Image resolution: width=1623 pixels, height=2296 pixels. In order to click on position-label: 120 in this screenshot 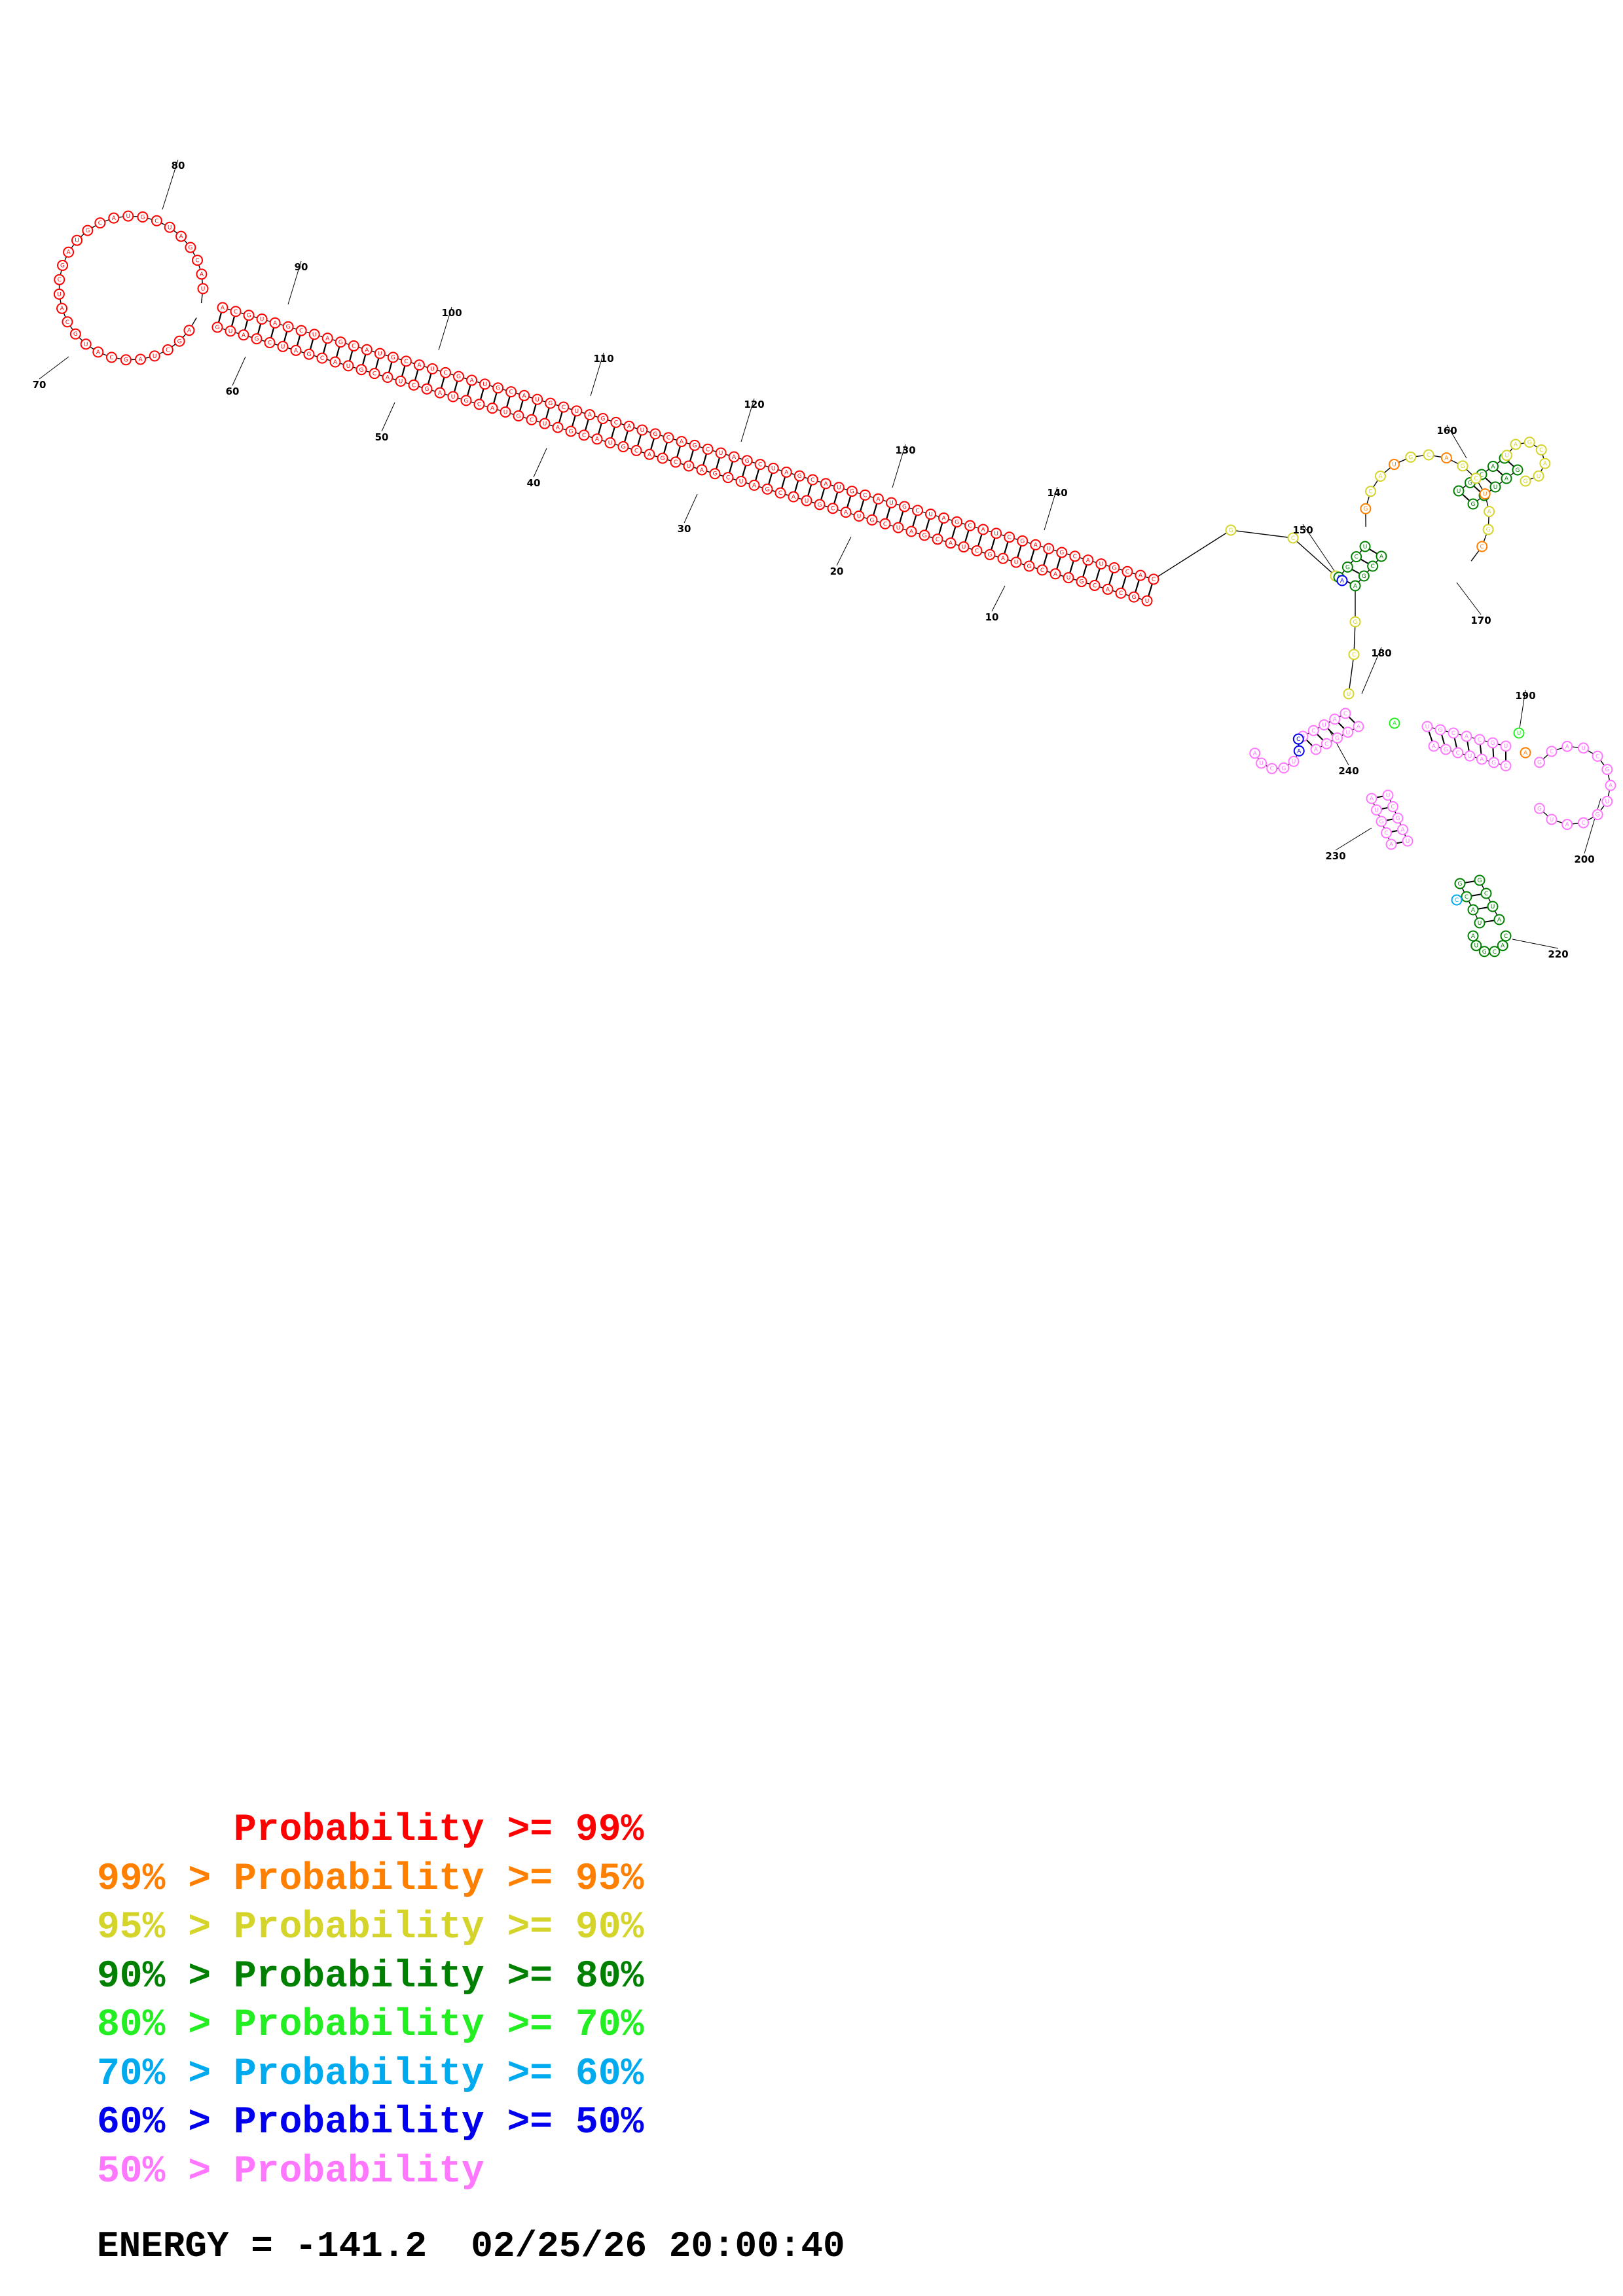, I will do `click(754, 404)`.